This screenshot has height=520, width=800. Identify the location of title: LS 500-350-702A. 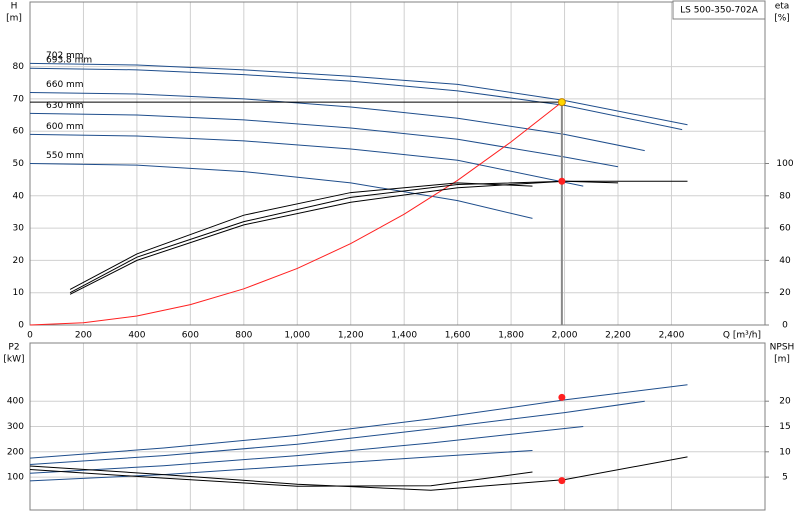
(719, 11).